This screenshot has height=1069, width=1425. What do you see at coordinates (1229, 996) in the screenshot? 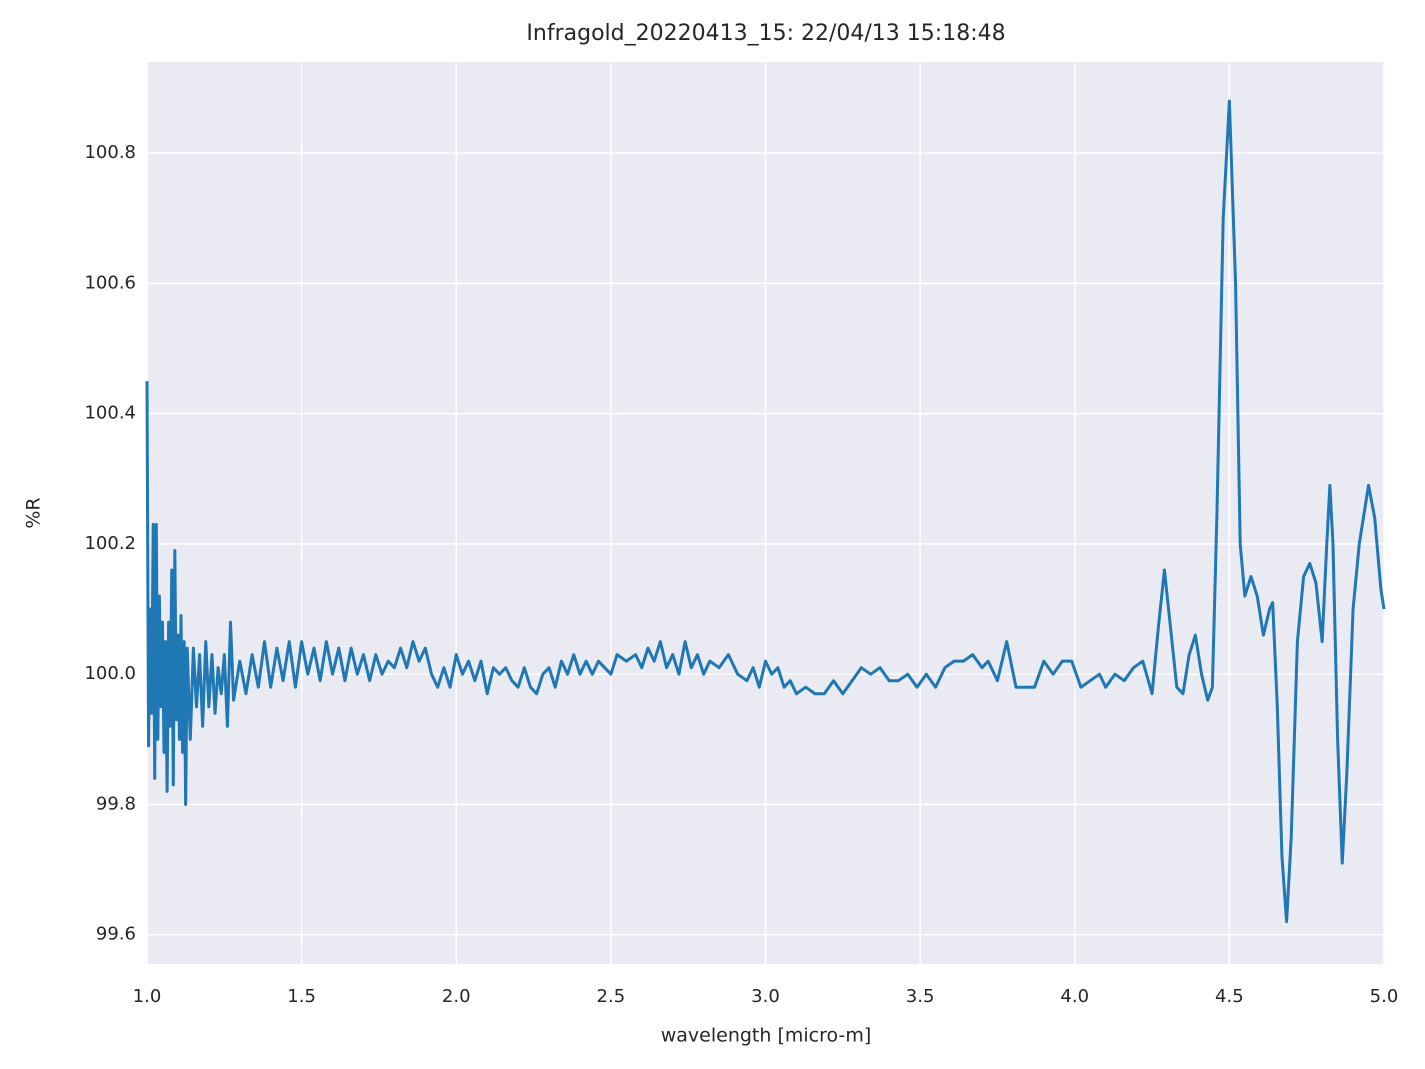
I see `x-tick-label: 4.5` at bounding box center [1229, 996].